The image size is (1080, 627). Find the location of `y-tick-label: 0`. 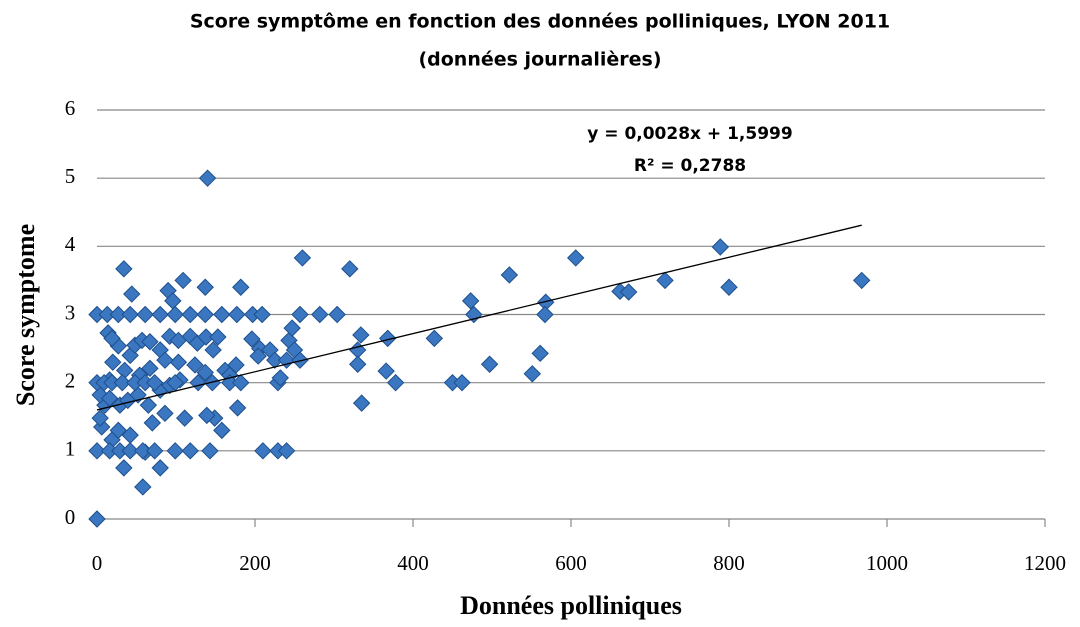

y-tick-label: 0 is located at coordinates (70, 517).